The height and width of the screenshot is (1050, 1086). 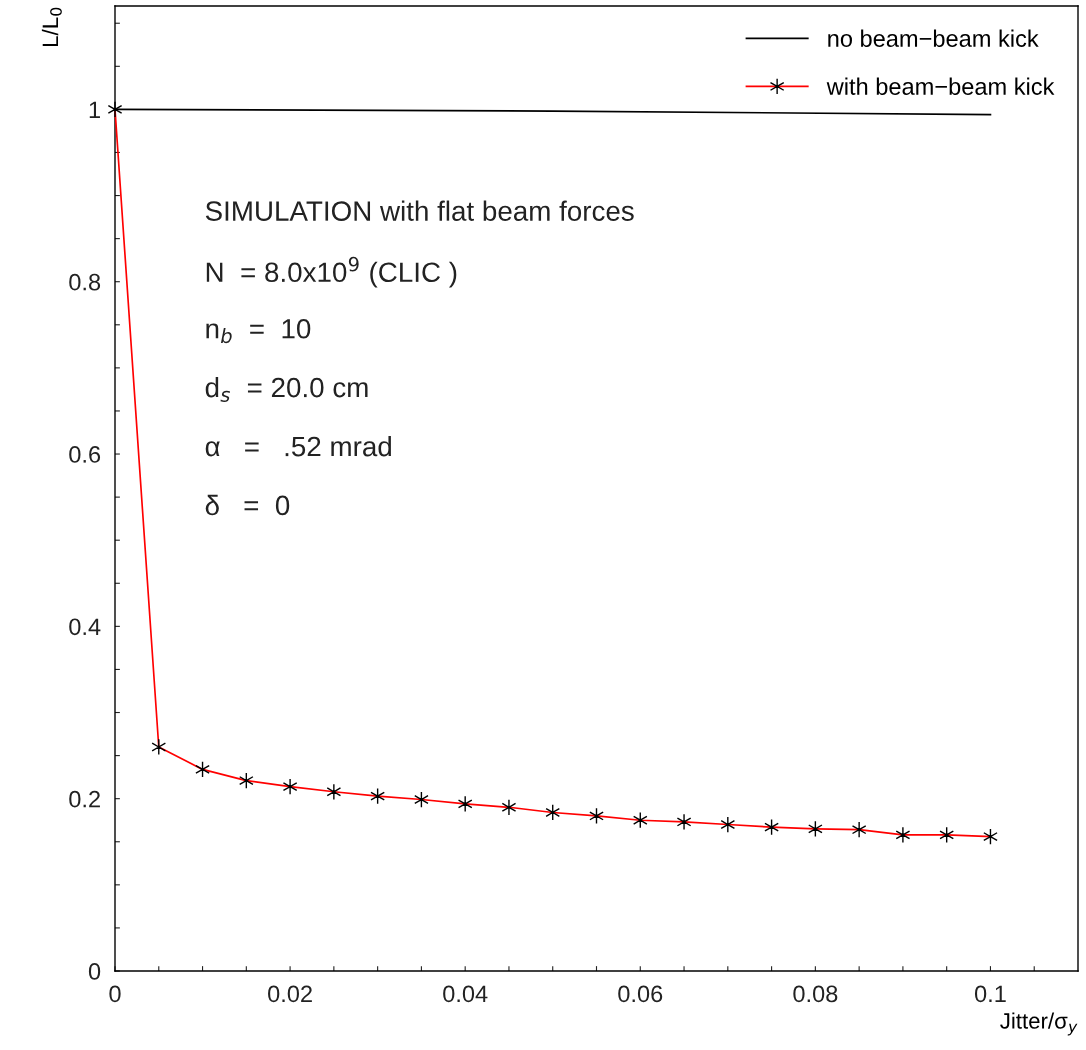 What do you see at coordinates (51, 26) in the screenshot?
I see `y-axis-title: L/L$_{0}$` at bounding box center [51, 26].